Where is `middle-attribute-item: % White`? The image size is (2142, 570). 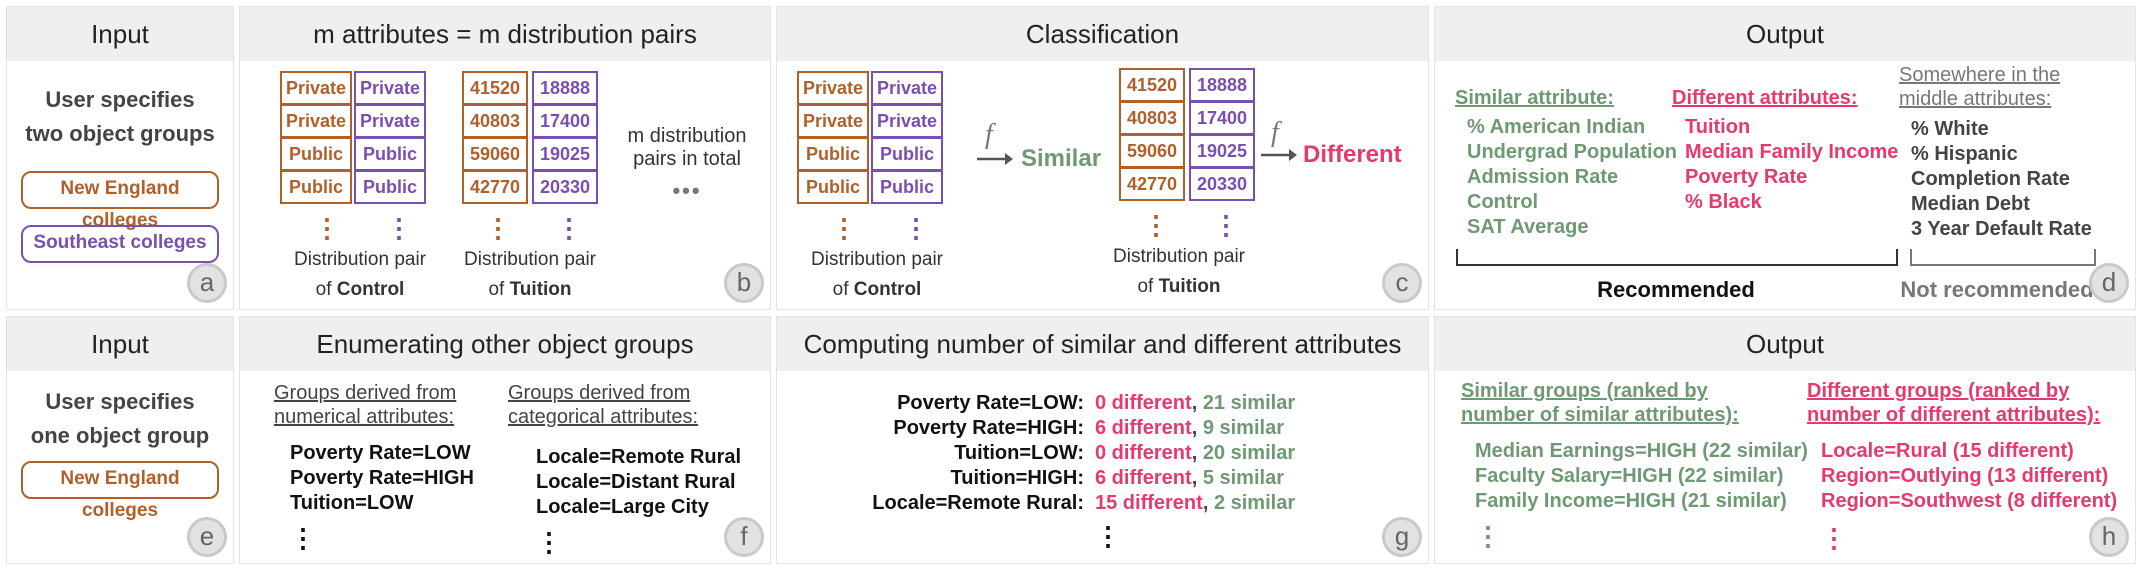
middle-attribute-item: % White is located at coordinates (1950, 129).